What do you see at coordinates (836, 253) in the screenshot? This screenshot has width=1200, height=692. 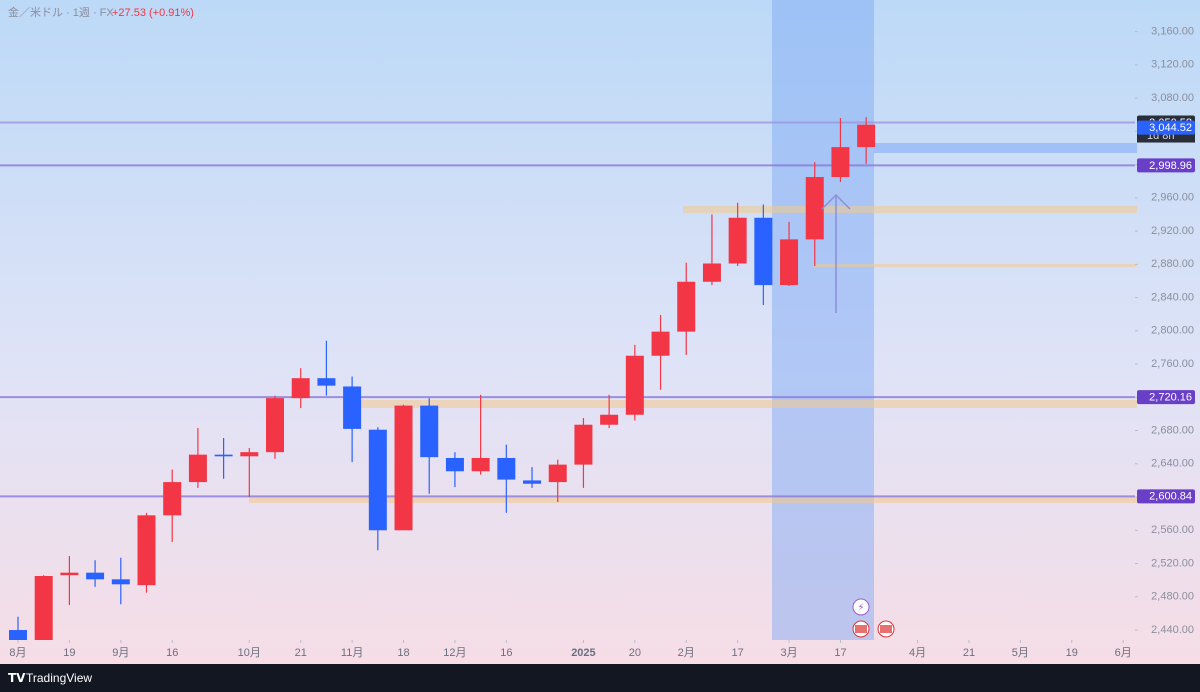 I see `arrow` at bounding box center [836, 253].